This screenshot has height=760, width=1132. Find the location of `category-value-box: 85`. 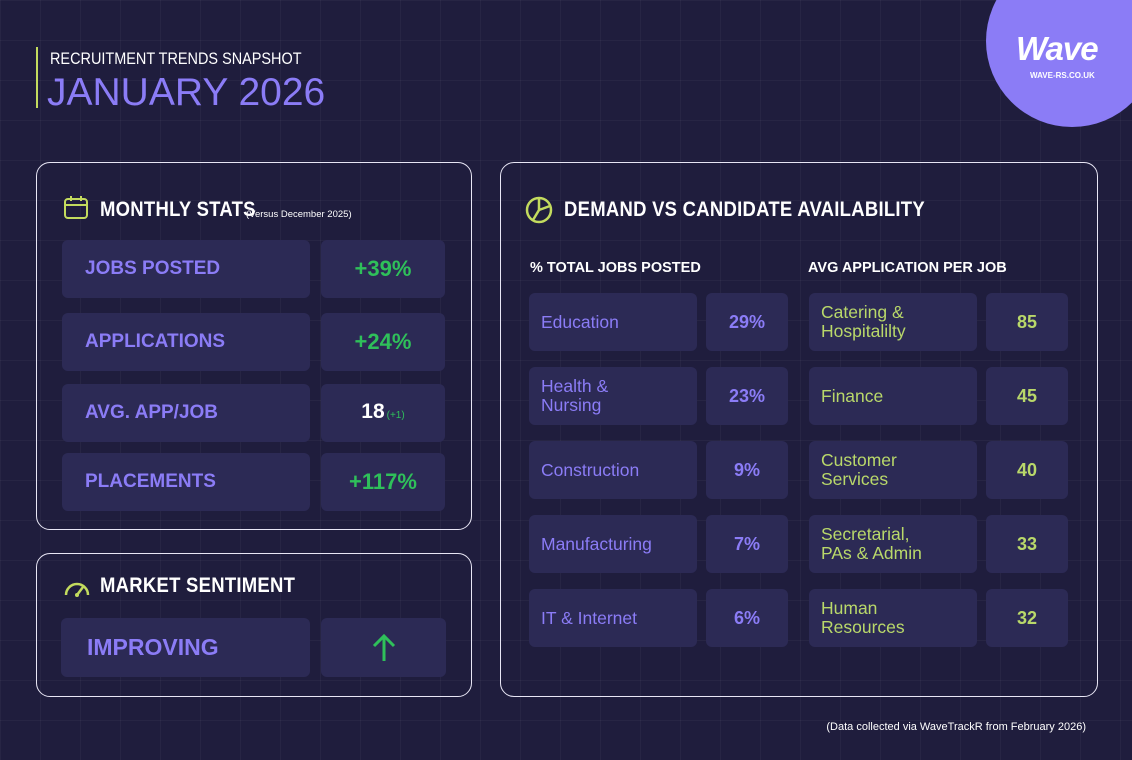

category-value-box: 85 is located at coordinates (1027, 322).